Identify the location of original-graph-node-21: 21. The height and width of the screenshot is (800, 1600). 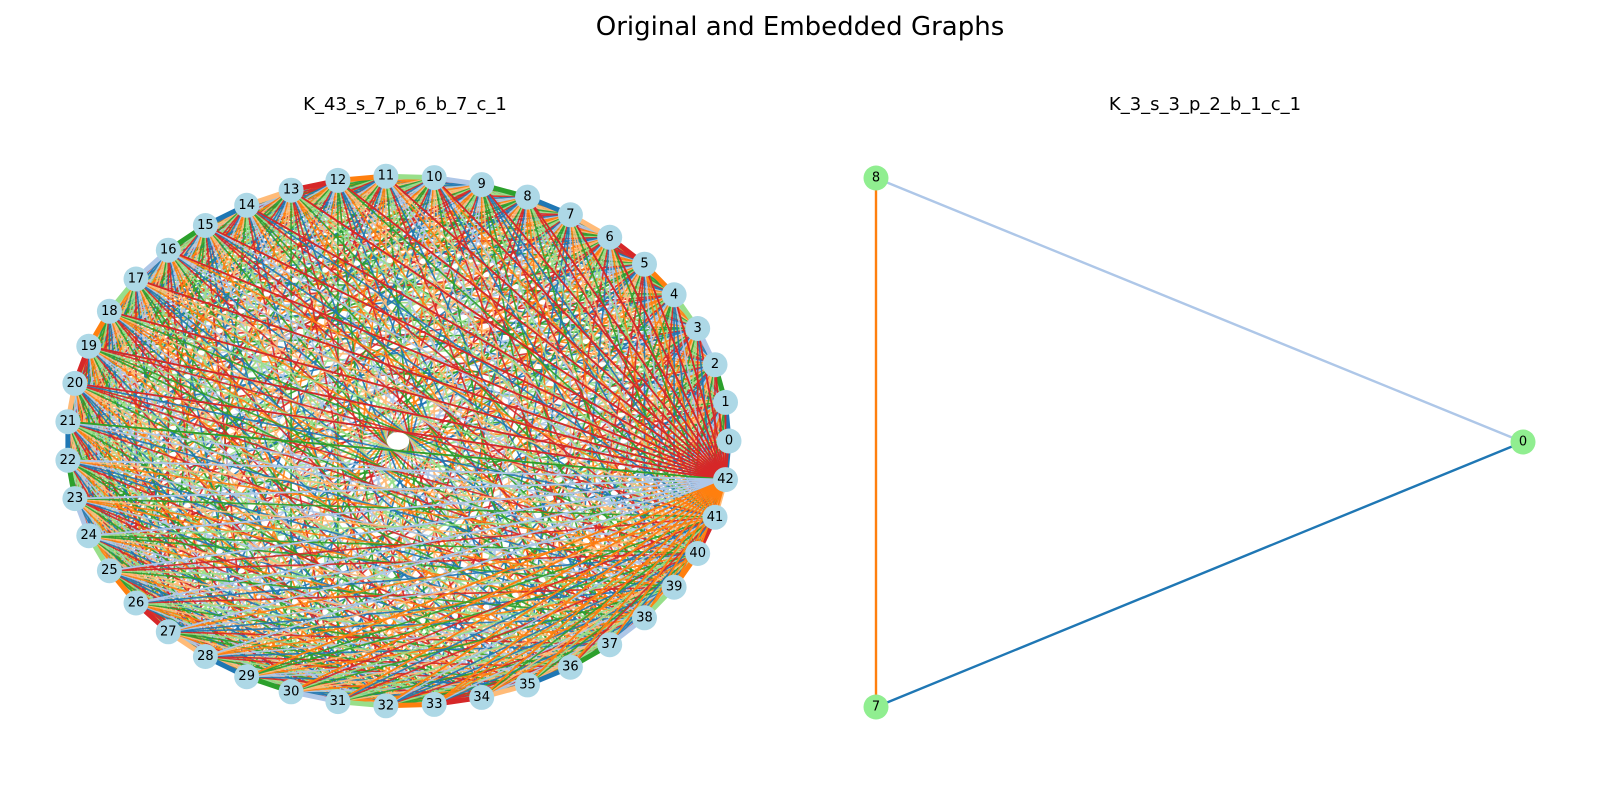
(68, 422).